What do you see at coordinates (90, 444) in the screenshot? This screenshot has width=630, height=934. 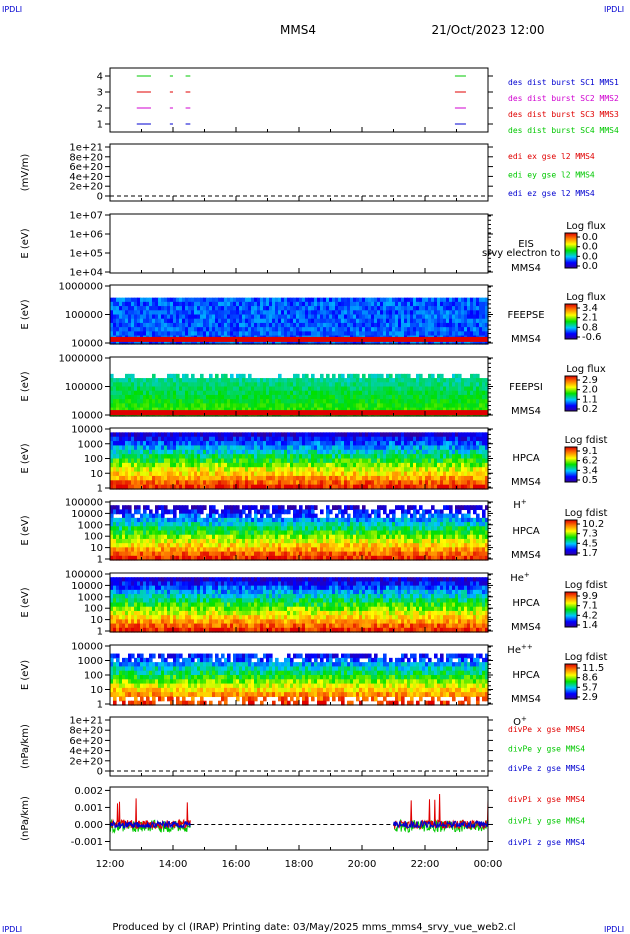 I see `y-tick-label: 1000` at bounding box center [90, 444].